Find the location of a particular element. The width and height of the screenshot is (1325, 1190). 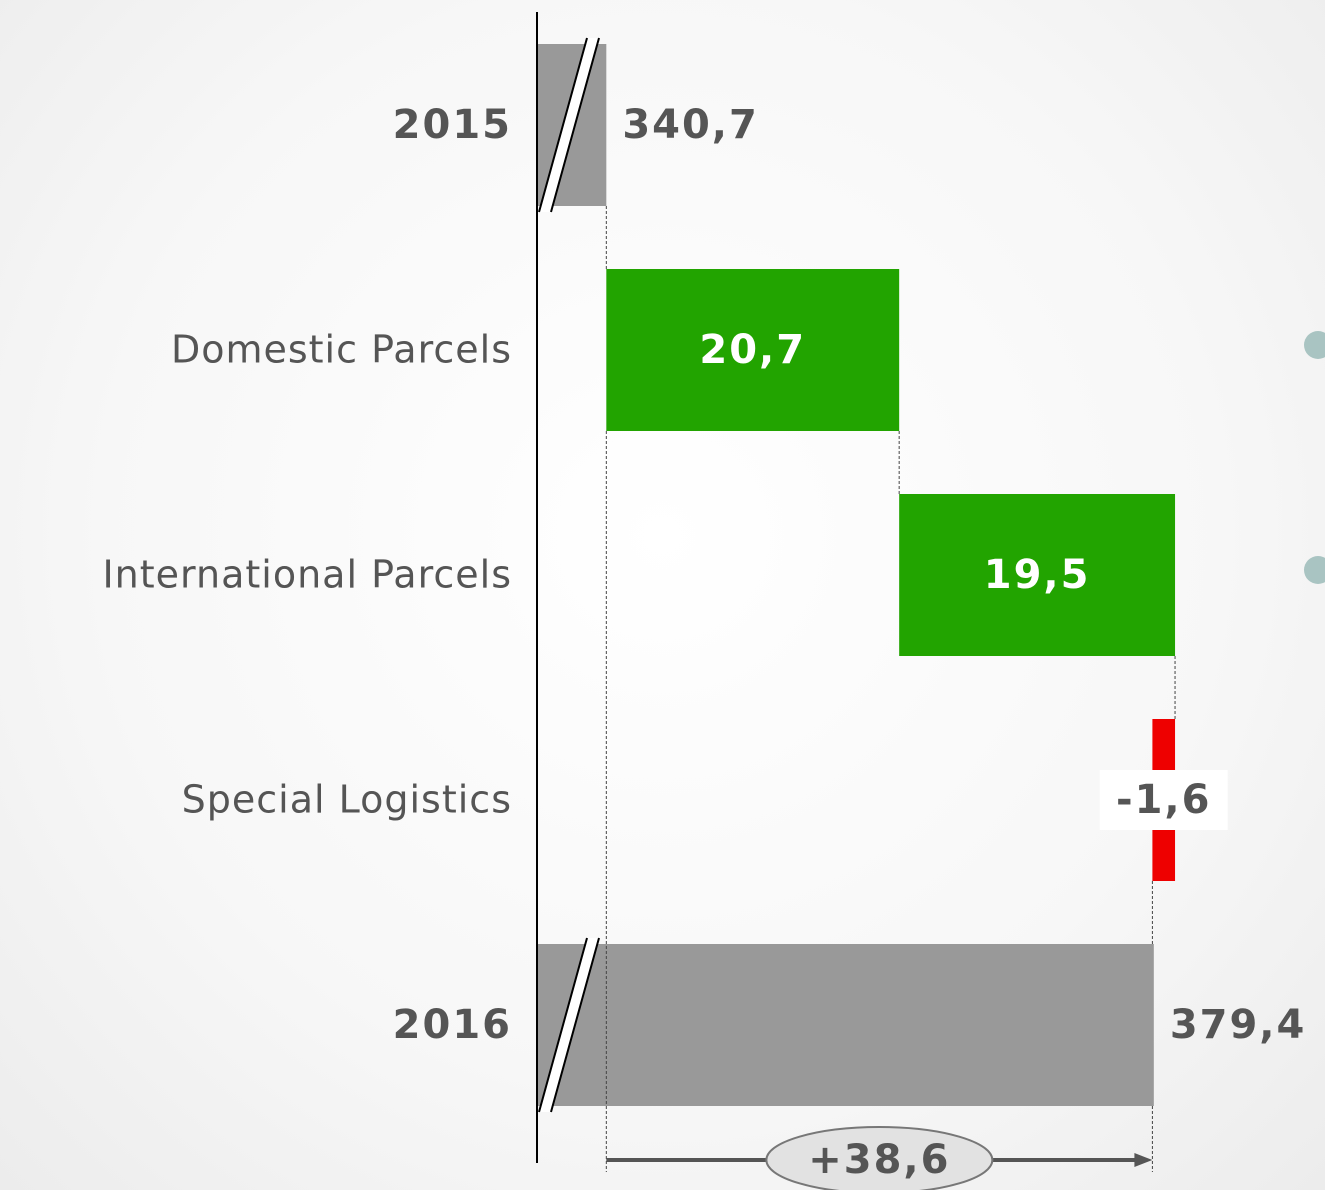

category-label: International Parcels is located at coordinates (307, 575).